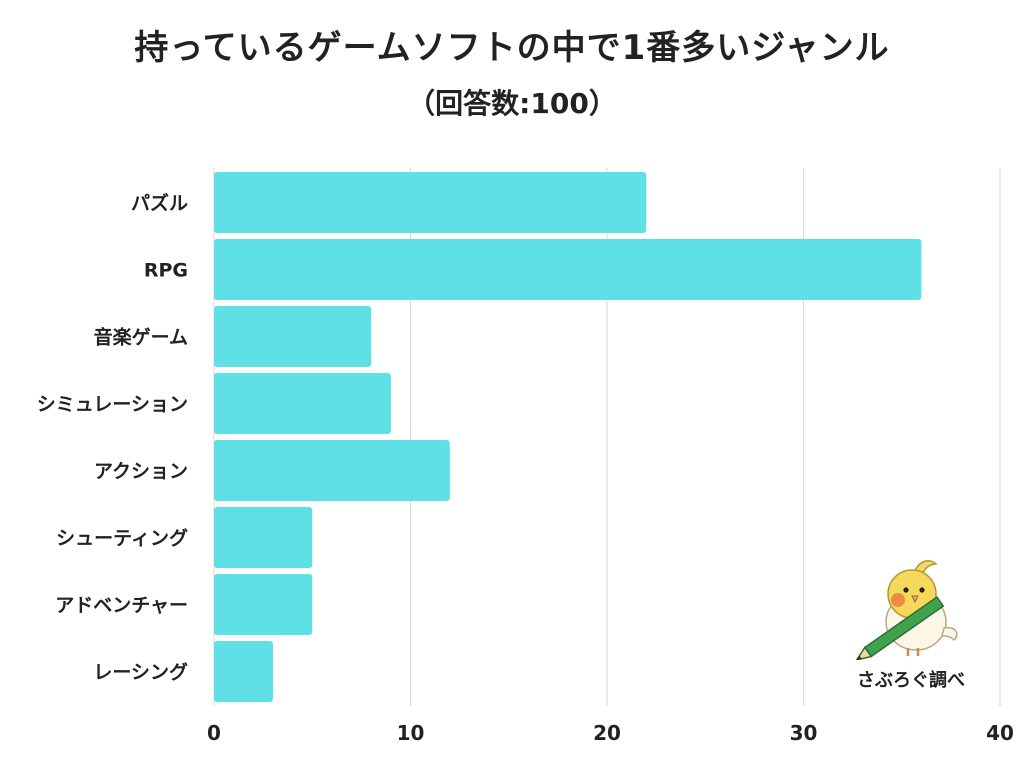  I want to click on x-tick-labels: 0 10 20 30 40, so click(610, 733).